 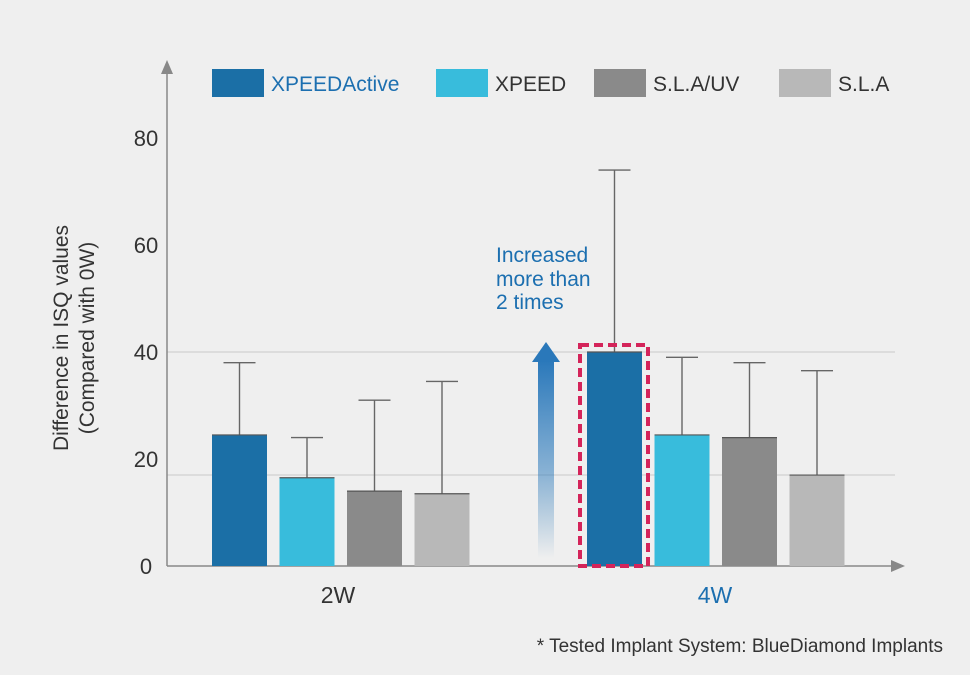 I want to click on bar-4w-xpeedactive, so click(x=614, y=459).